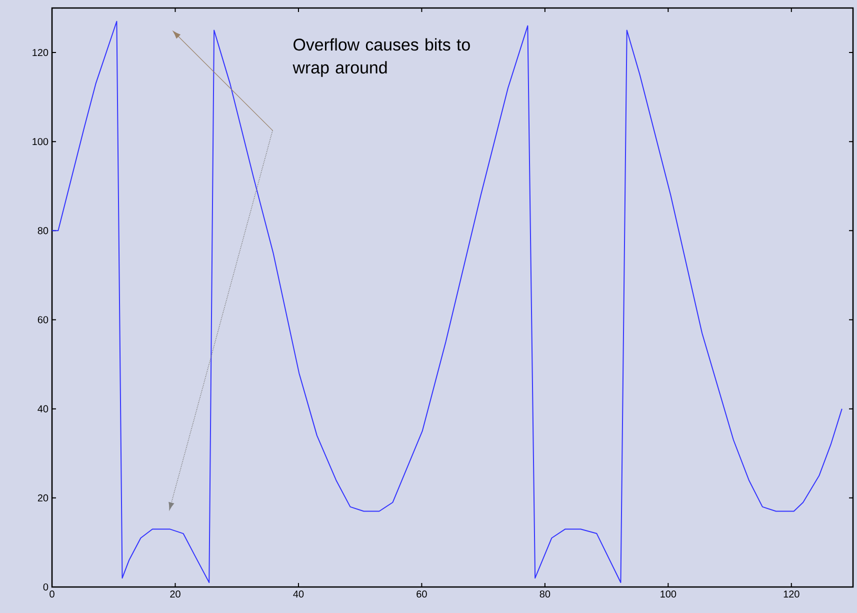 Image resolution: width=857 pixels, height=613 pixels. What do you see at coordinates (668, 594) in the screenshot?
I see `x-tick-label: 100` at bounding box center [668, 594].